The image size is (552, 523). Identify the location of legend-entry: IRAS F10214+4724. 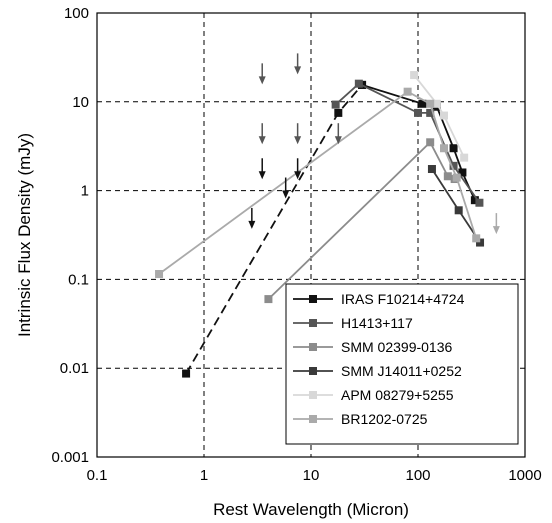
(379, 299).